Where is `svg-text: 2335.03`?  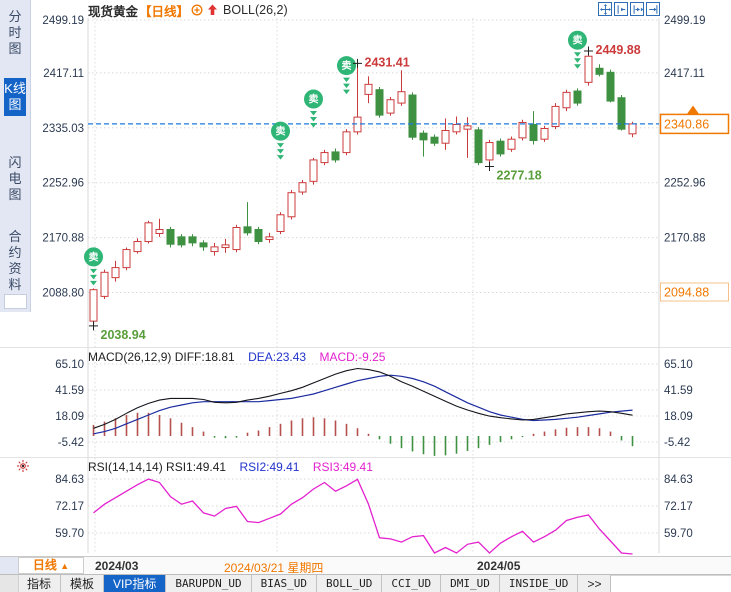
svg-text: 2335.03 is located at coordinates (63, 129).